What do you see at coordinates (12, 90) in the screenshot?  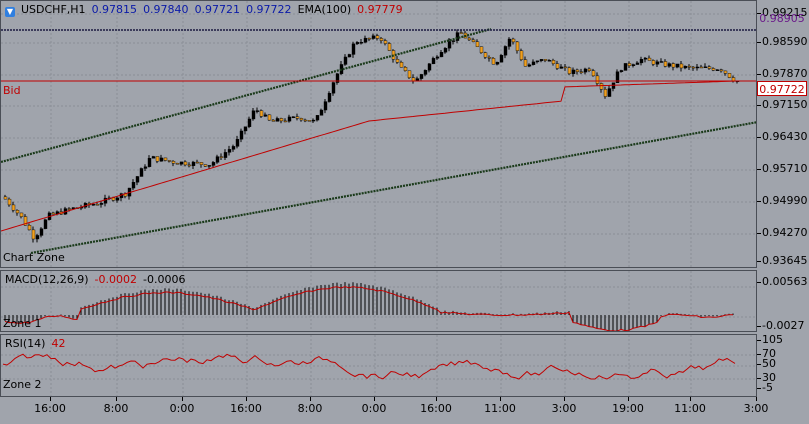 I see `bid-line-label: Bid` at bounding box center [12, 90].